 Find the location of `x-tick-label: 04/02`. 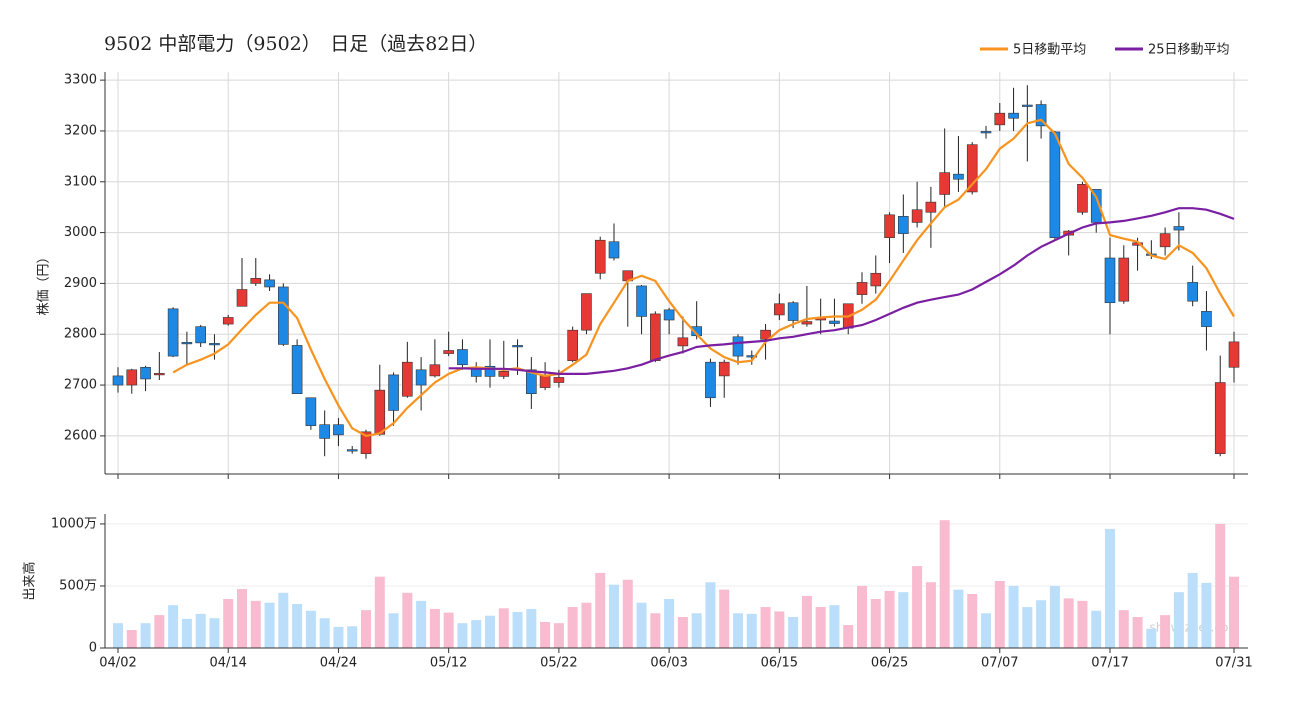

x-tick-label: 04/02 is located at coordinates (117, 663).